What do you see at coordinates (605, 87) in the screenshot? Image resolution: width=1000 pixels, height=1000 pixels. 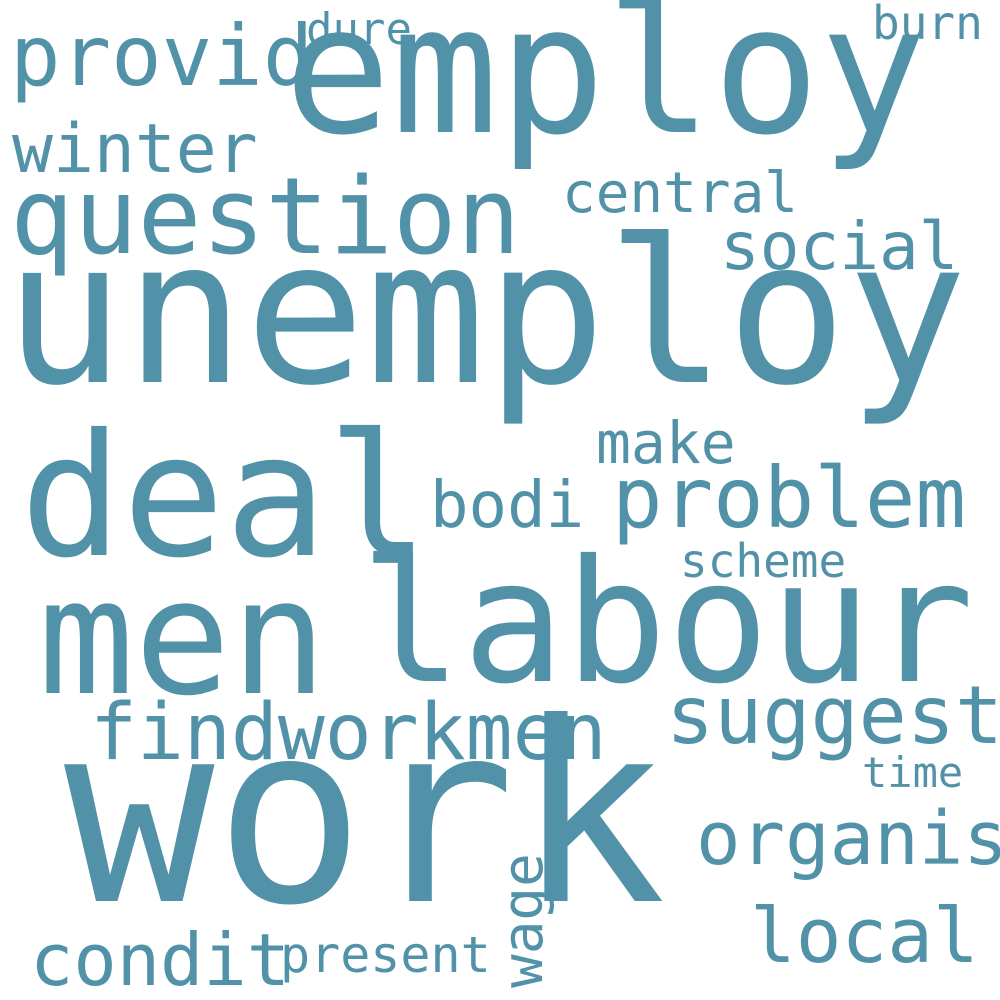 I see `word-employ: employ` at bounding box center [605, 87].